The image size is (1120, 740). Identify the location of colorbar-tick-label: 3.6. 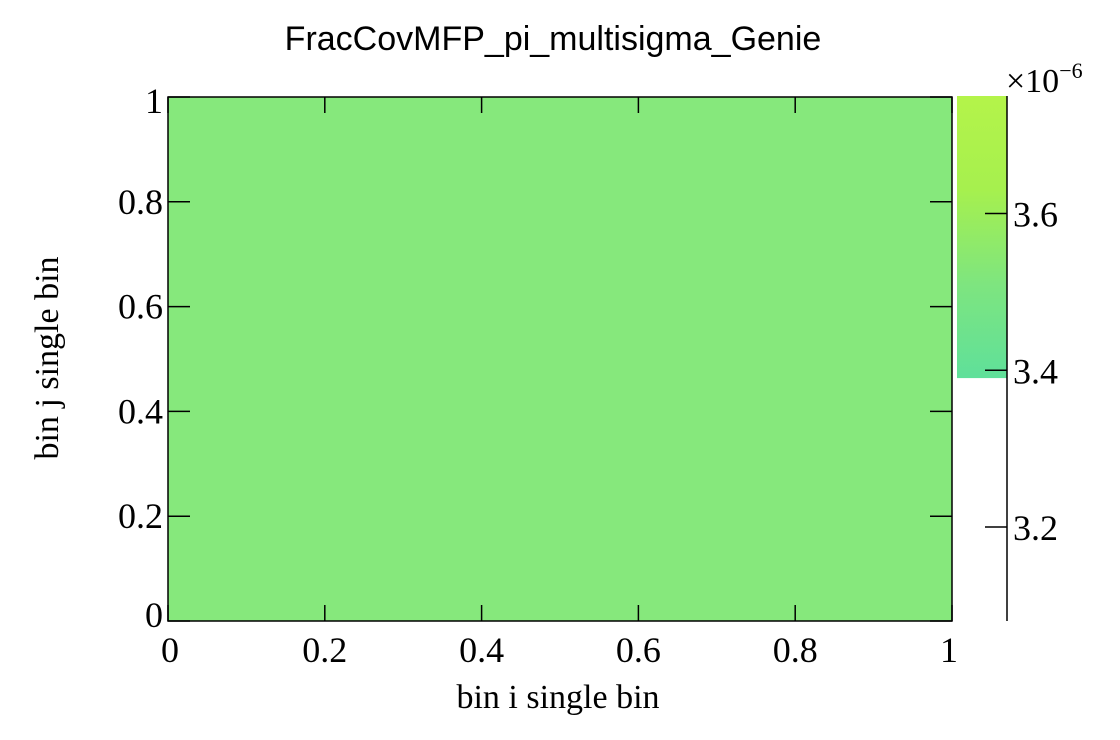
(1035, 215).